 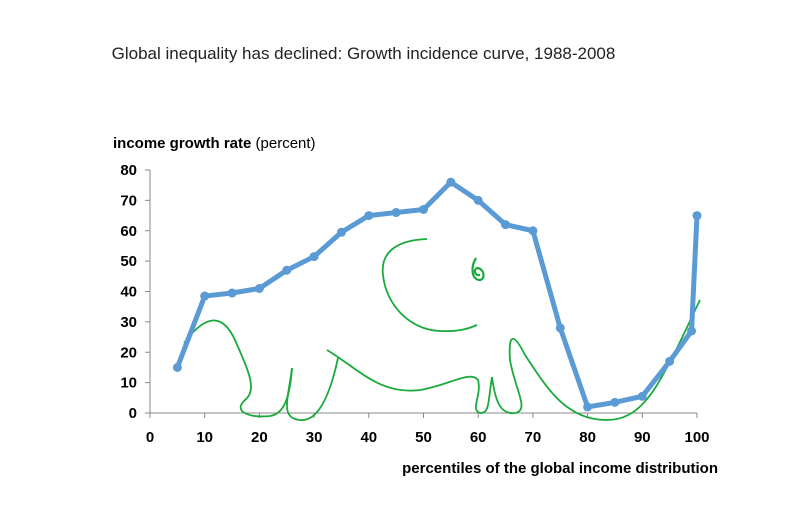 I want to click on x-tick-label: 40, so click(x=368, y=437).